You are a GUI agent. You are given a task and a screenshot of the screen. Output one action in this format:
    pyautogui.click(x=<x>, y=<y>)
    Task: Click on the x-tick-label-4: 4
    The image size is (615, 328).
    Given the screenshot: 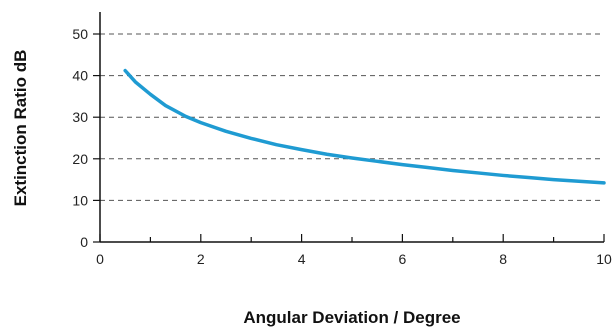 What is the action you would take?
    pyautogui.click(x=302, y=259)
    